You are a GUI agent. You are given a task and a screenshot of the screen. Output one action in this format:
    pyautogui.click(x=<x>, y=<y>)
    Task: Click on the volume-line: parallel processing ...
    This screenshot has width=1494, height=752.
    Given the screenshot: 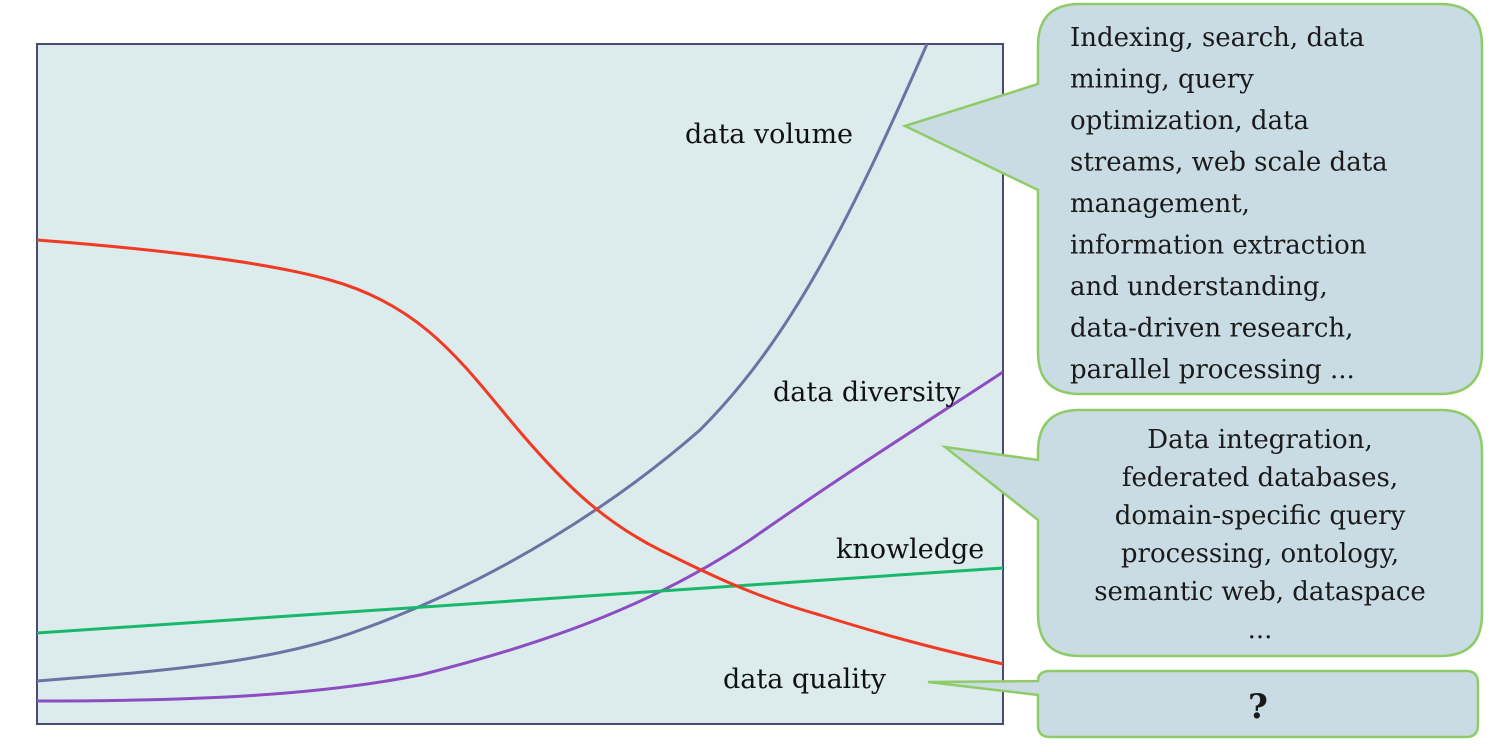 What is the action you would take?
    pyautogui.click(x=1212, y=370)
    